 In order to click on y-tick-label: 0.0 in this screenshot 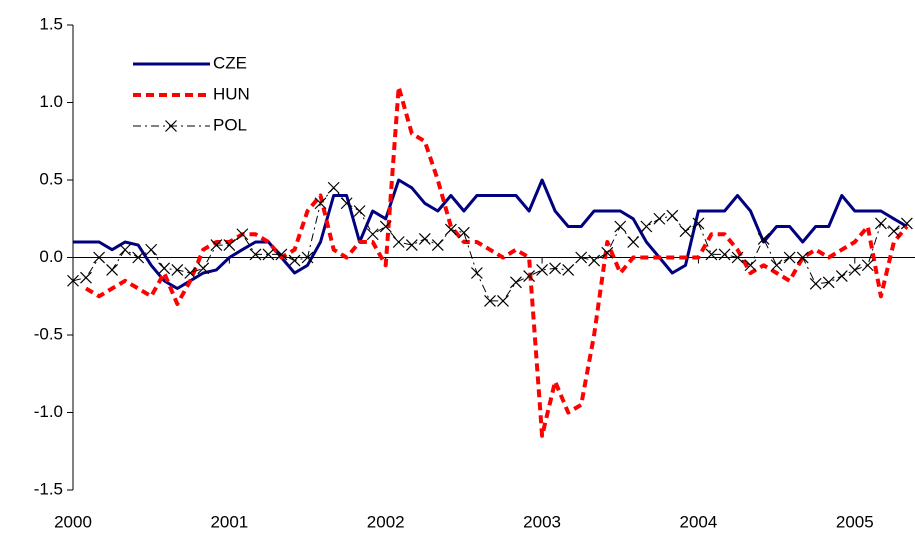, I will do `click(51, 256)`.